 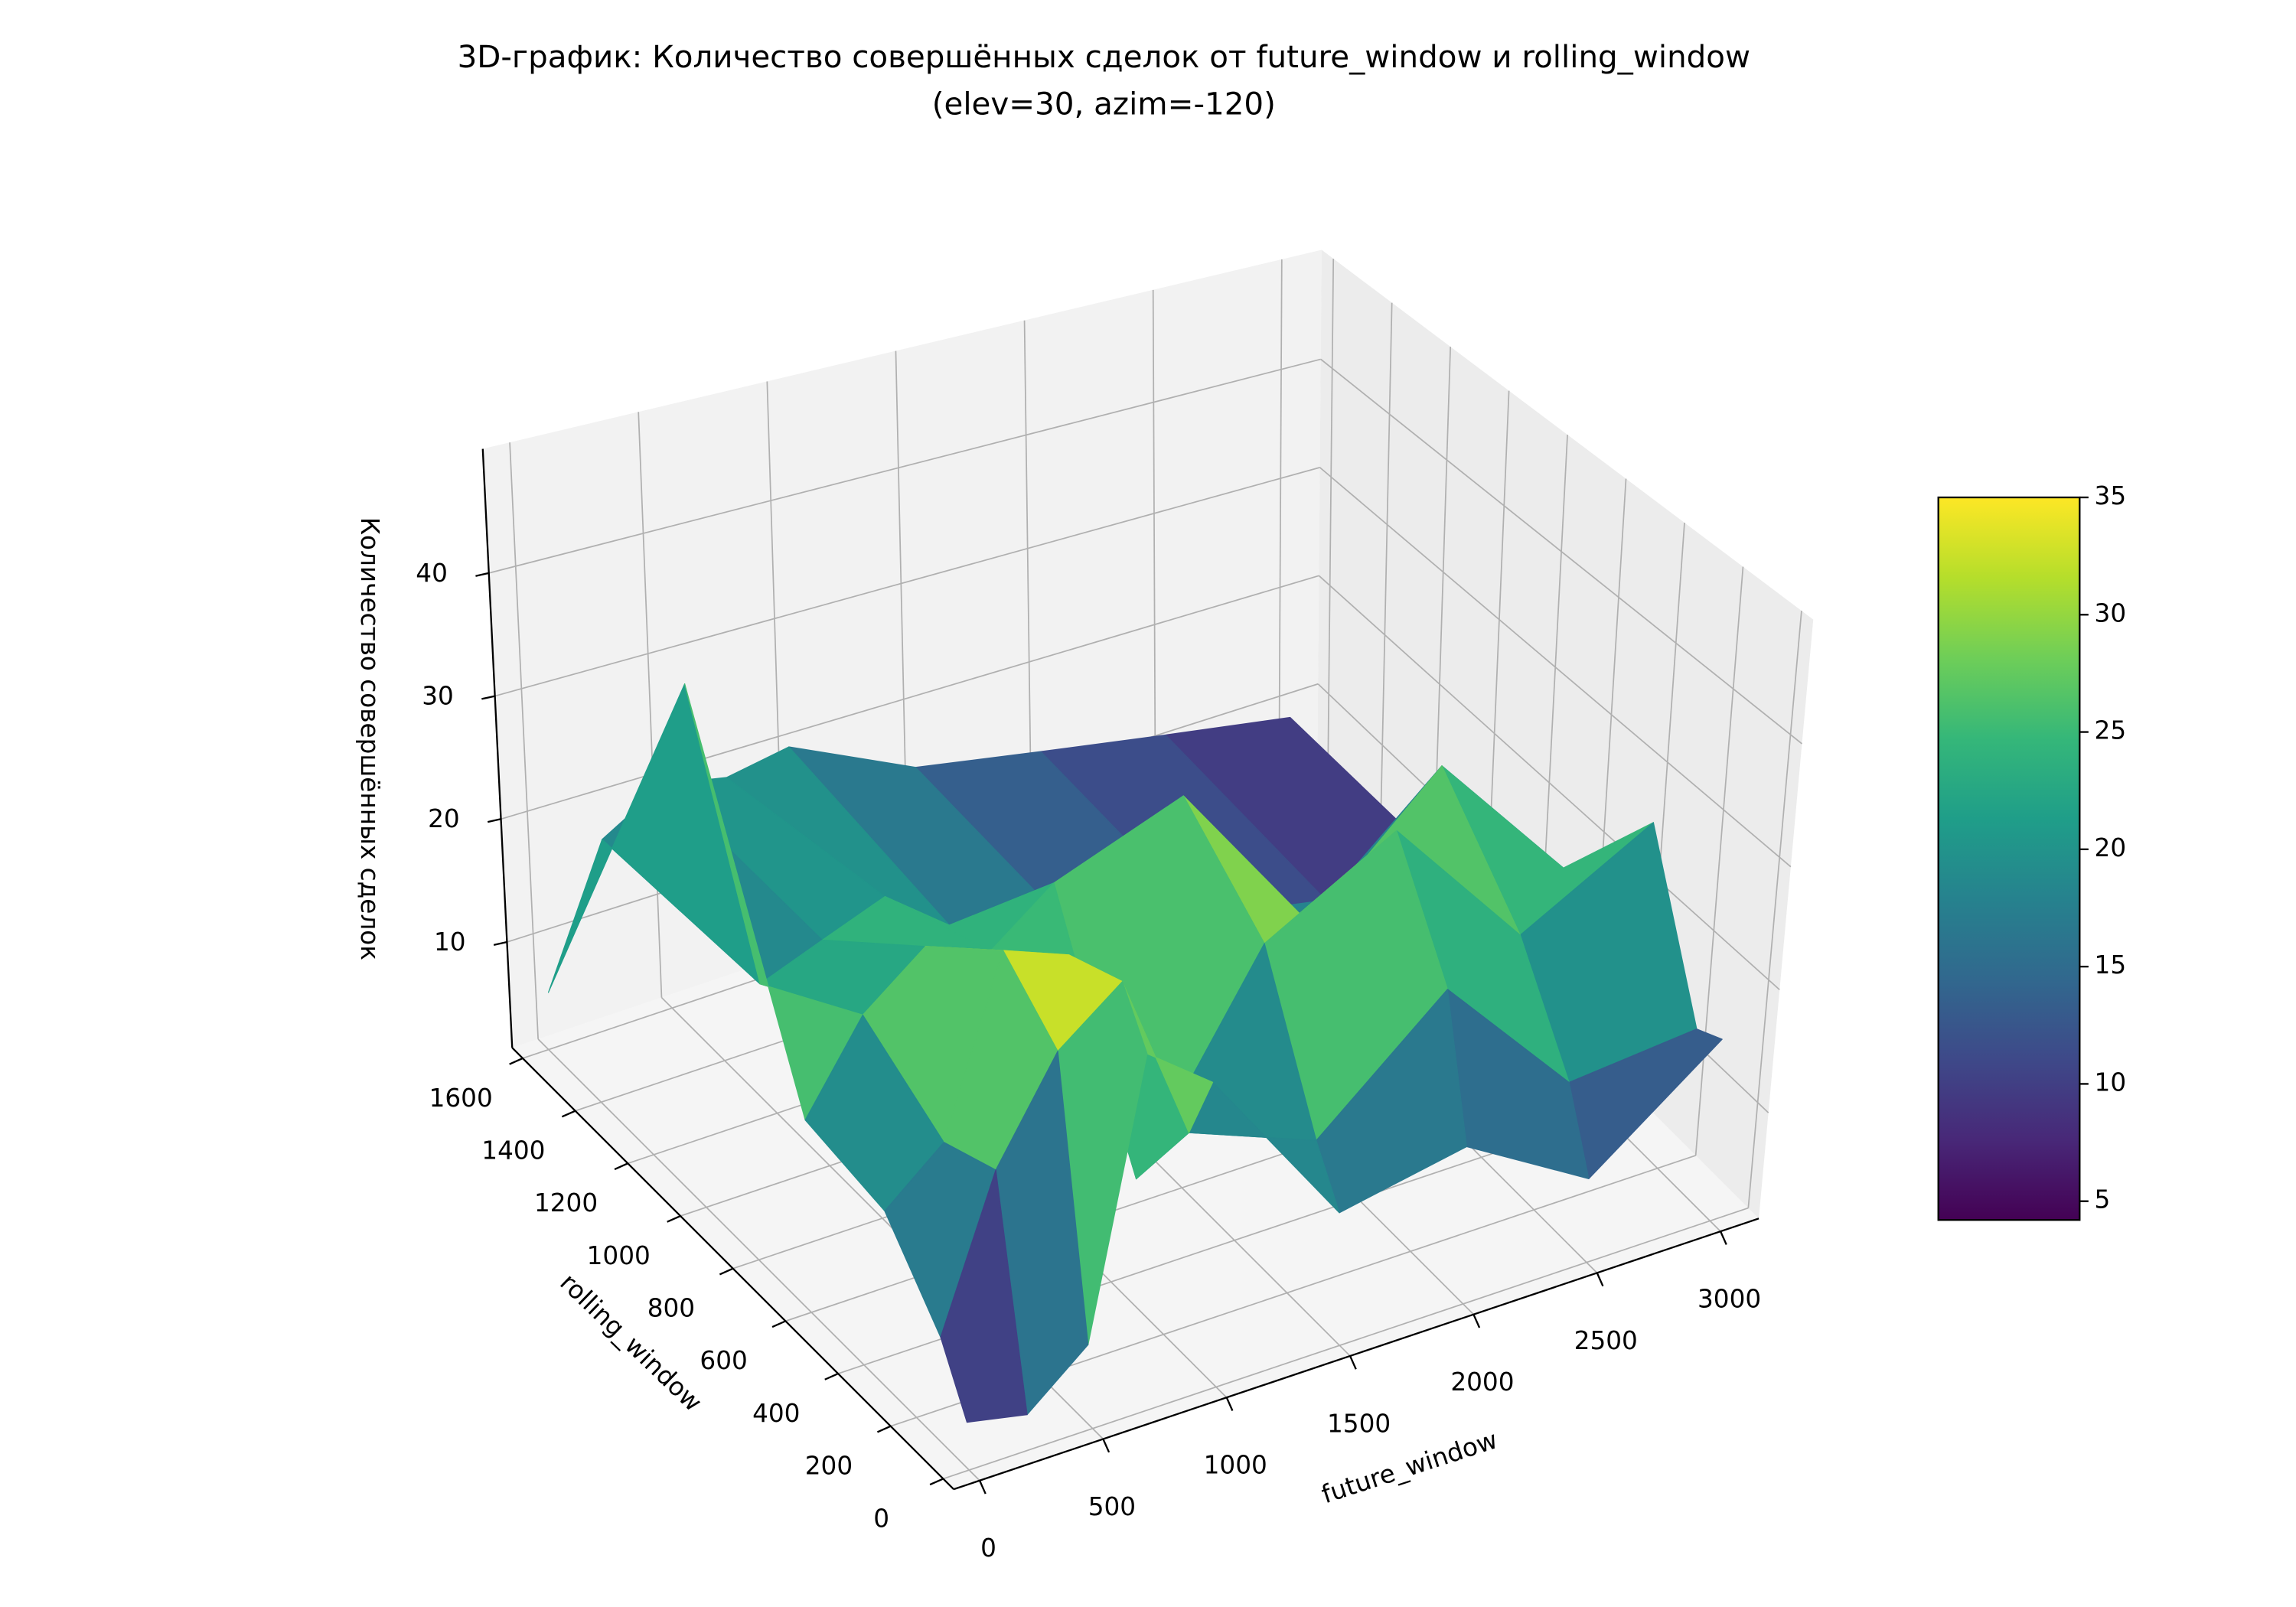 What do you see at coordinates (1359, 1423) in the screenshot?
I see `x-tick-label: 1500` at bounding box center [1359, 1423].